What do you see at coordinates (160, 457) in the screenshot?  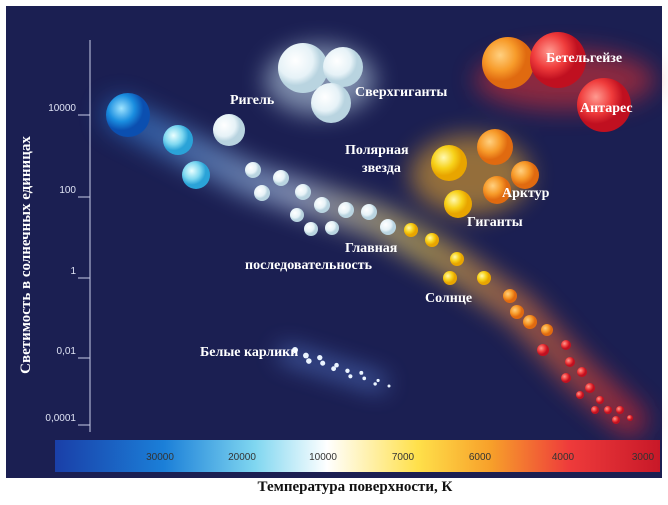 I see `x-tick-label: 30000` at bounding box center [160, 457].